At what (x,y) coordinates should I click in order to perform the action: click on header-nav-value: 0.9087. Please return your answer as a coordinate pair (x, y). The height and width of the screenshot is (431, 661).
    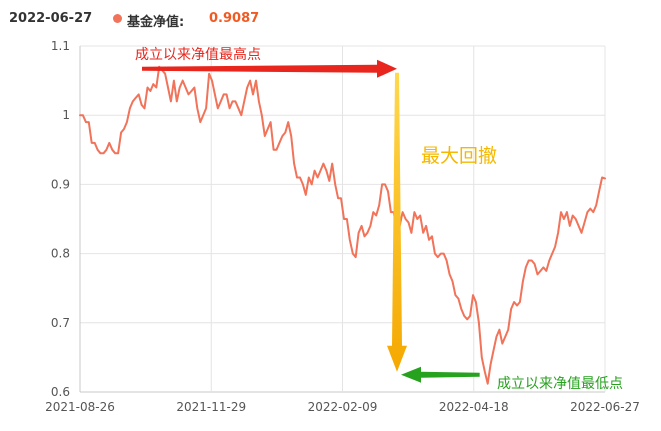
    Looking at the image, I should click on (234, 18).